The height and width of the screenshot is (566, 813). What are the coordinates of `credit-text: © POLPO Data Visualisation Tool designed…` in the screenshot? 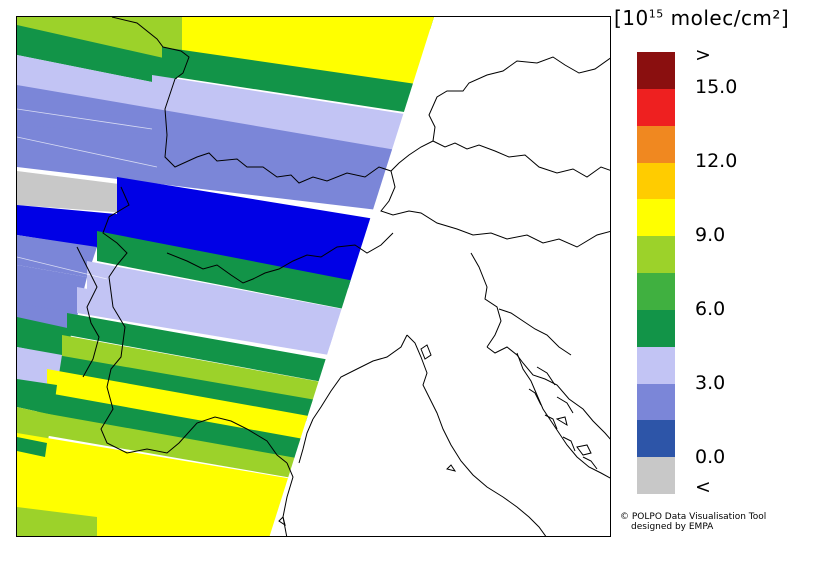 It's located at (693, 522).